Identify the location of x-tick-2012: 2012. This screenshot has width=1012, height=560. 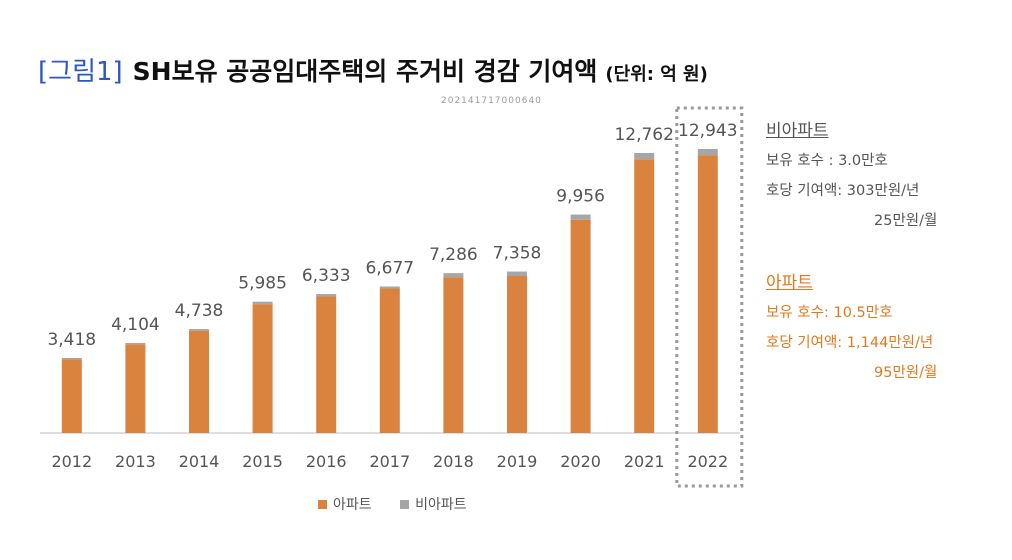
(71, 461).